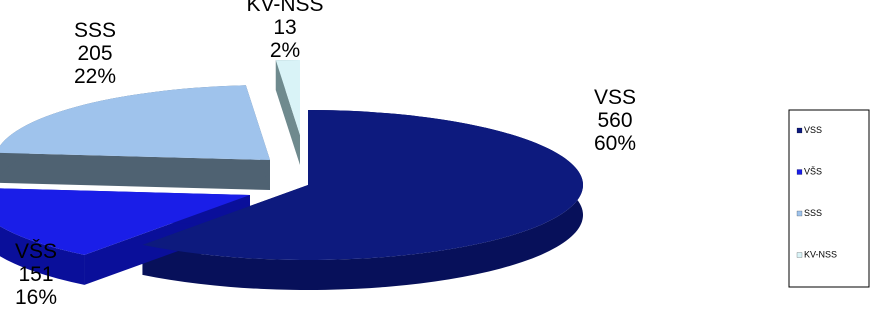 This screenshot has width=875, height=325. What do you see at coordinates (284, 27) in the screenshot?
I see `data-label-line: 13` at bounding box center [284, 27].